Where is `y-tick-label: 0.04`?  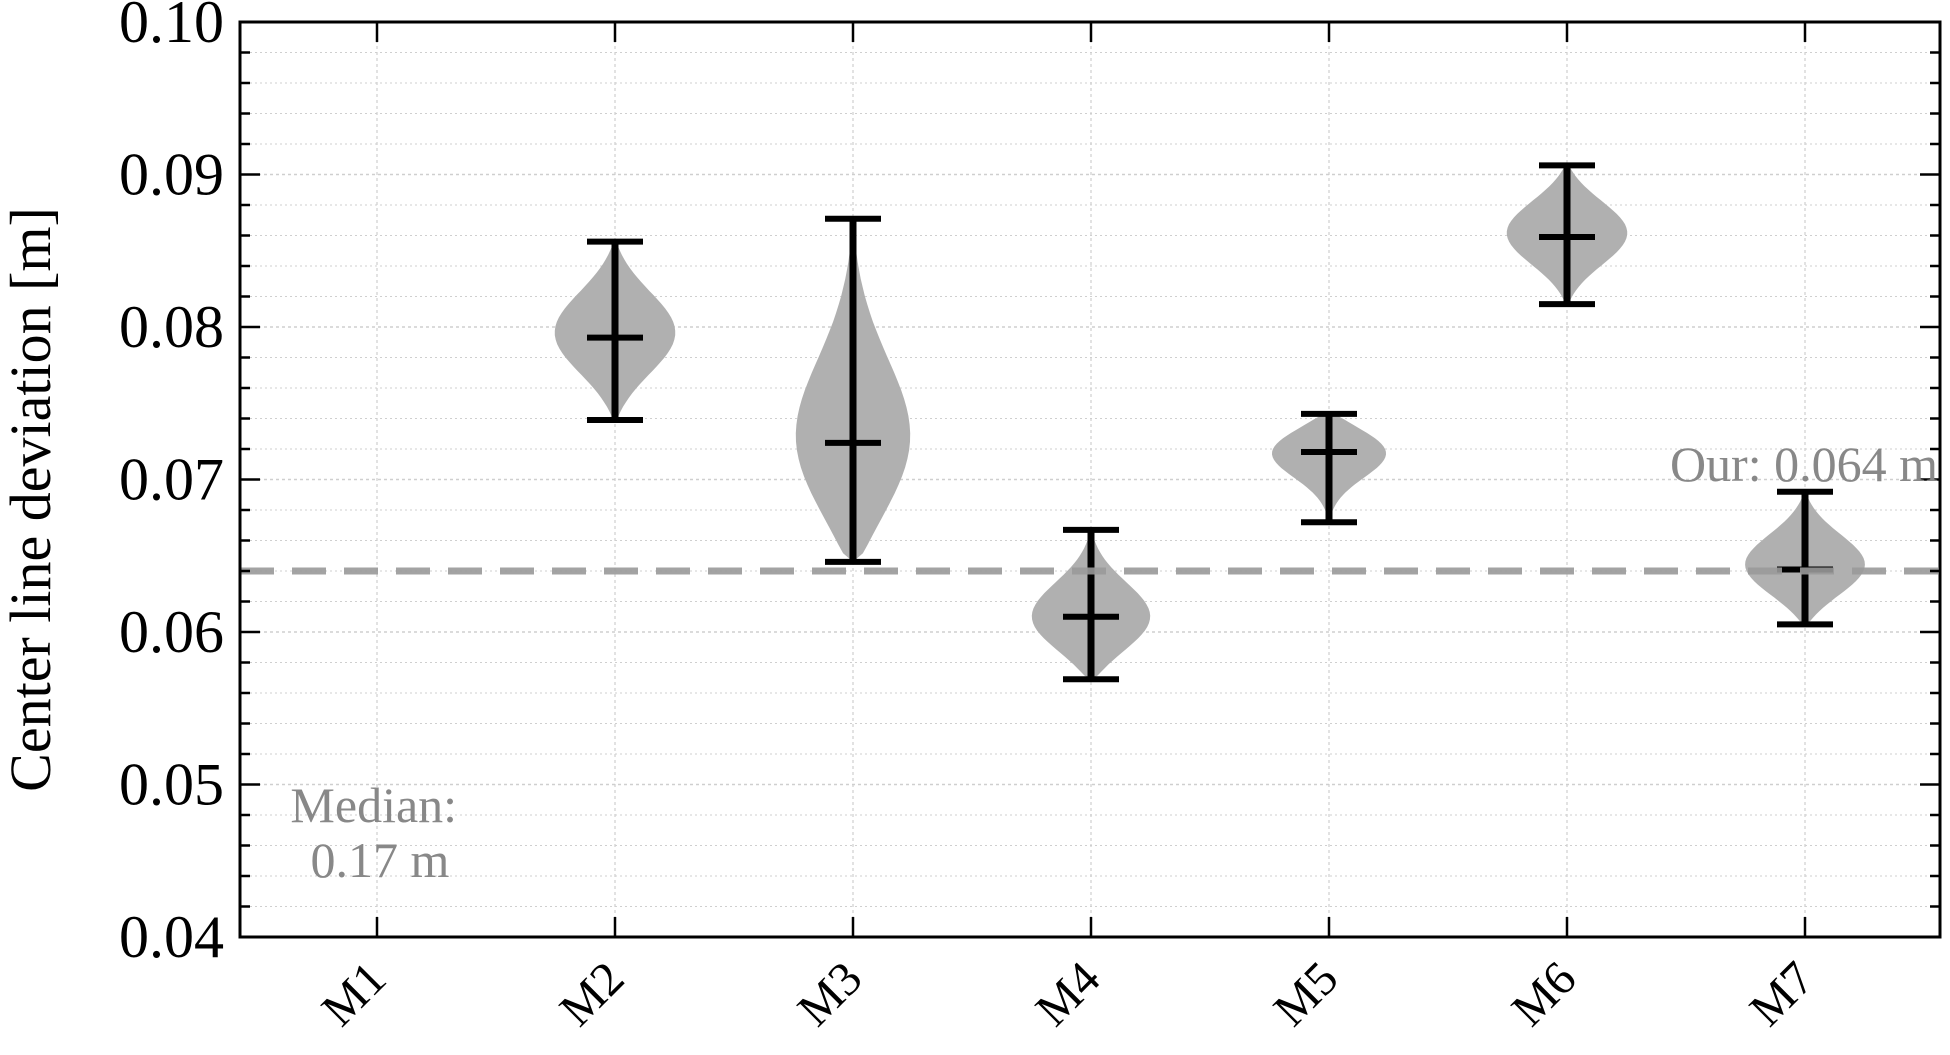
y-tick-label: 0.04 is located at coordinates (171, 937).